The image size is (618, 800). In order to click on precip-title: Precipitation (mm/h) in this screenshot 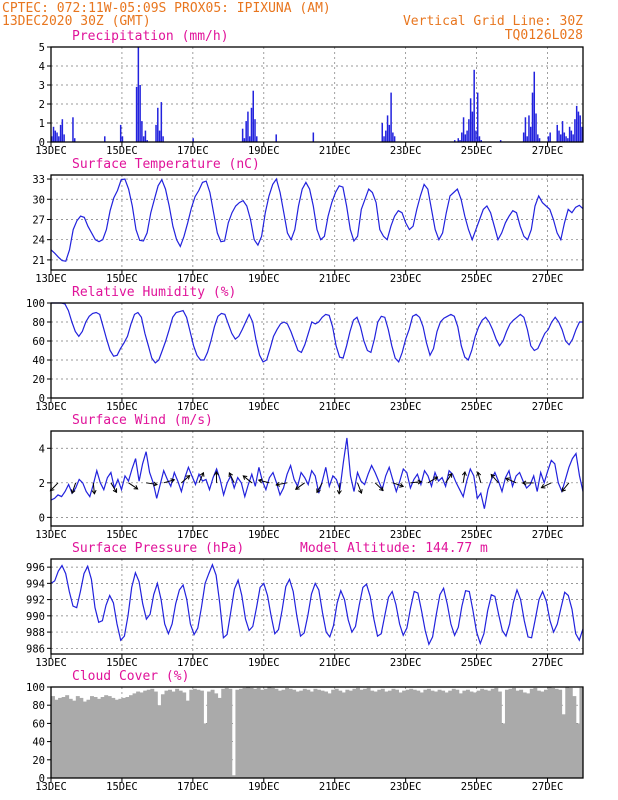, I will do `click(150, 36)`.